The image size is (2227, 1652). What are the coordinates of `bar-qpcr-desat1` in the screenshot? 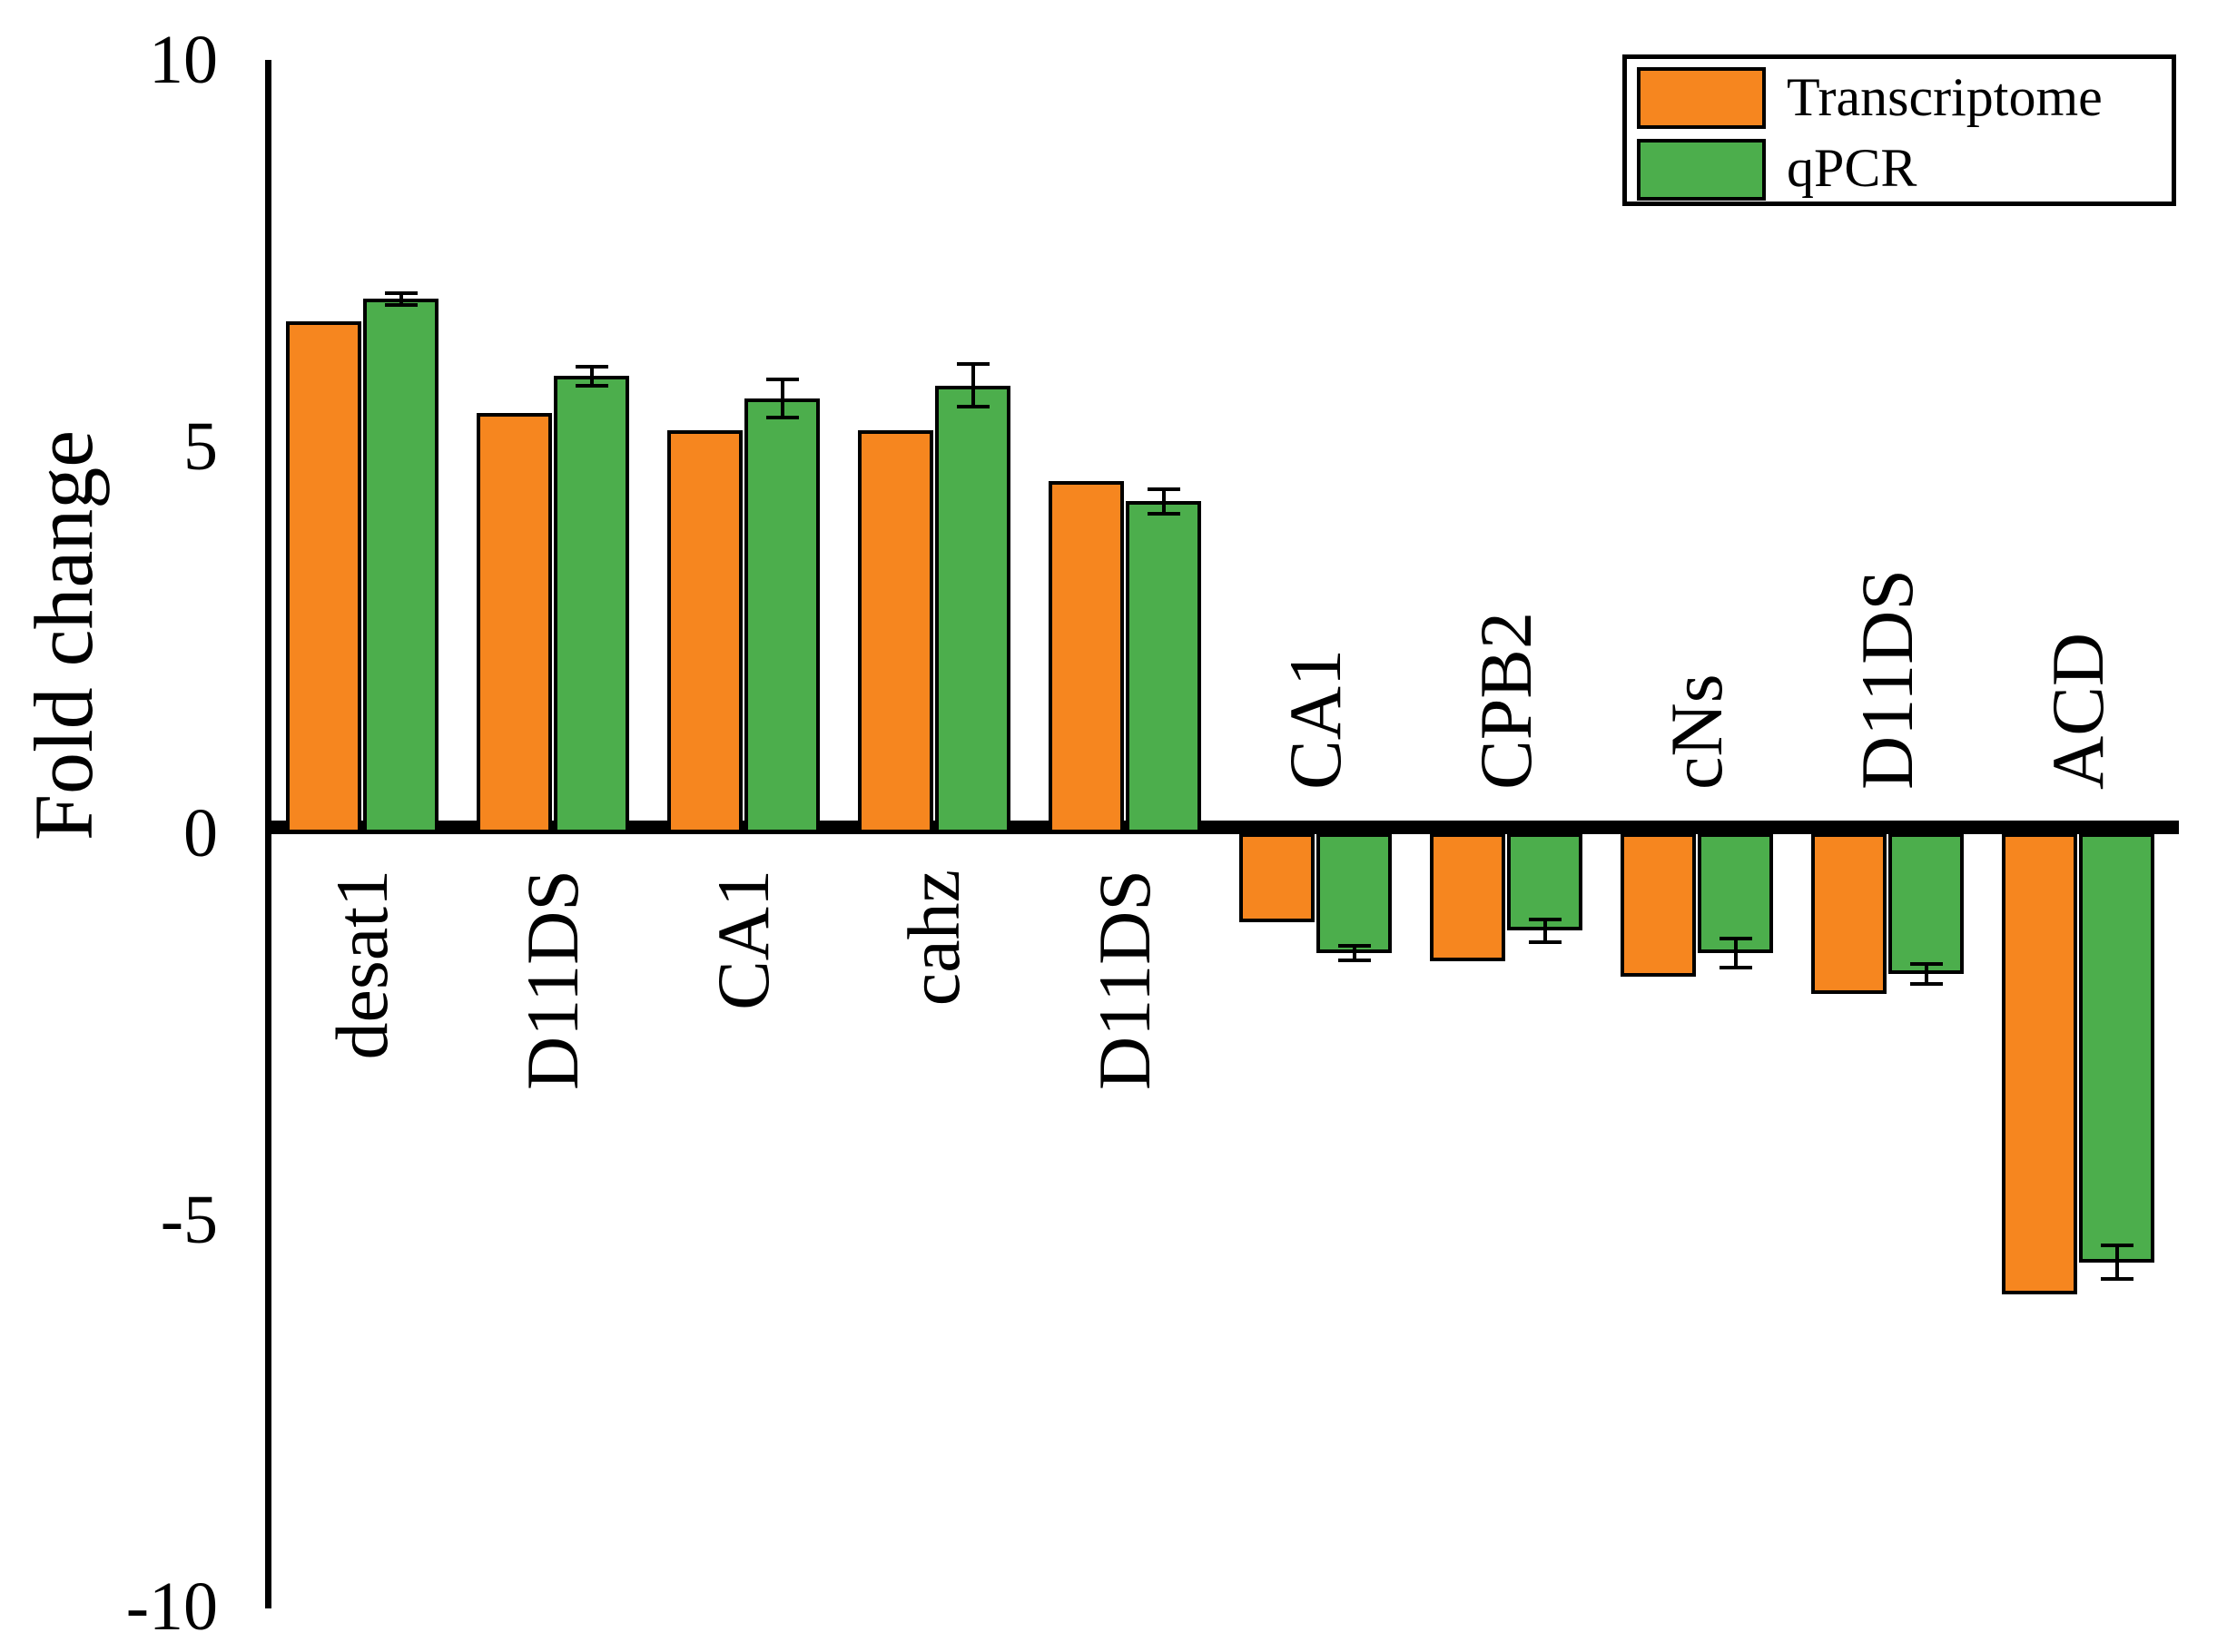 It's located at (401, 566).